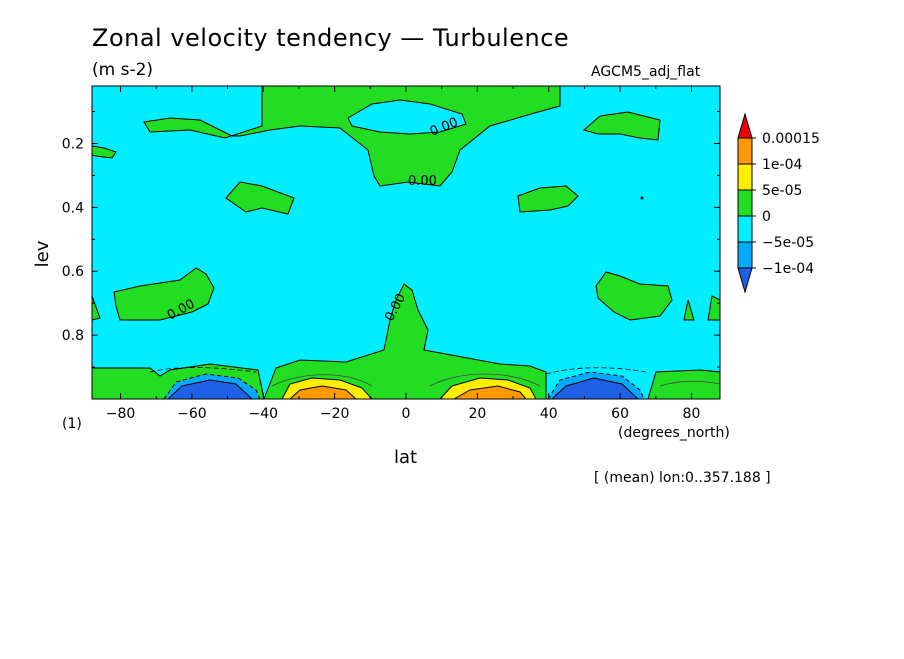 The image size is (904, 659). Describe the element at coordinates (407, 117) in the screenshot. I see `upper-negative-pocket` at that location.